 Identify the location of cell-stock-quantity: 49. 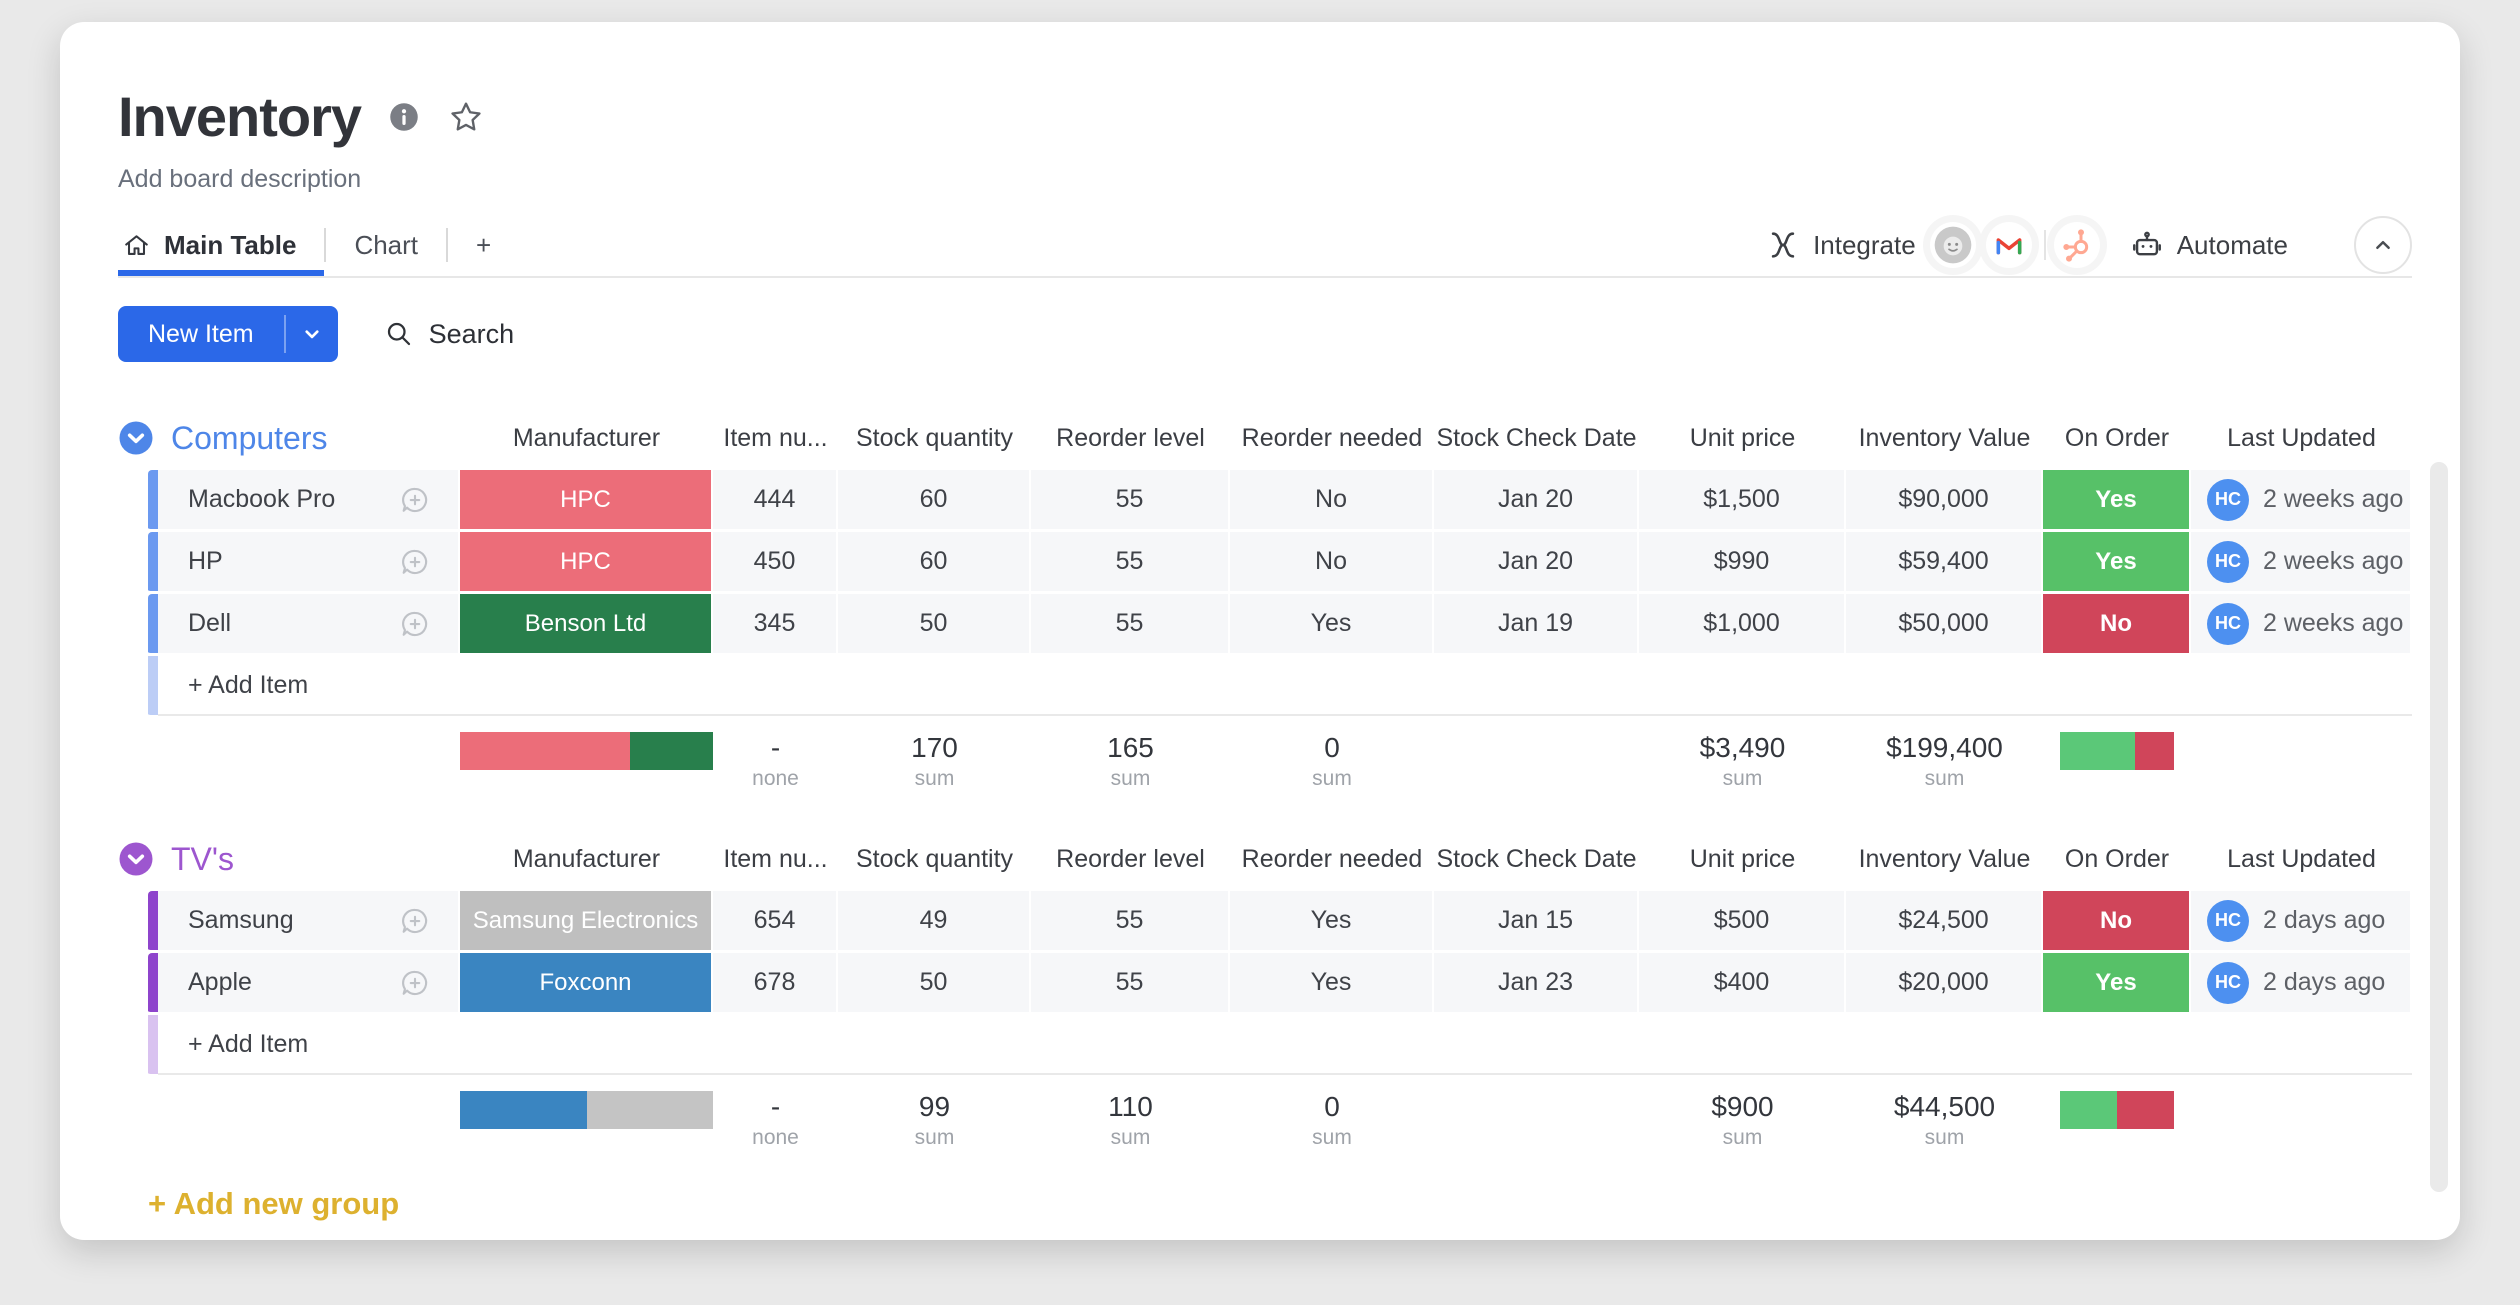
(934, 922).